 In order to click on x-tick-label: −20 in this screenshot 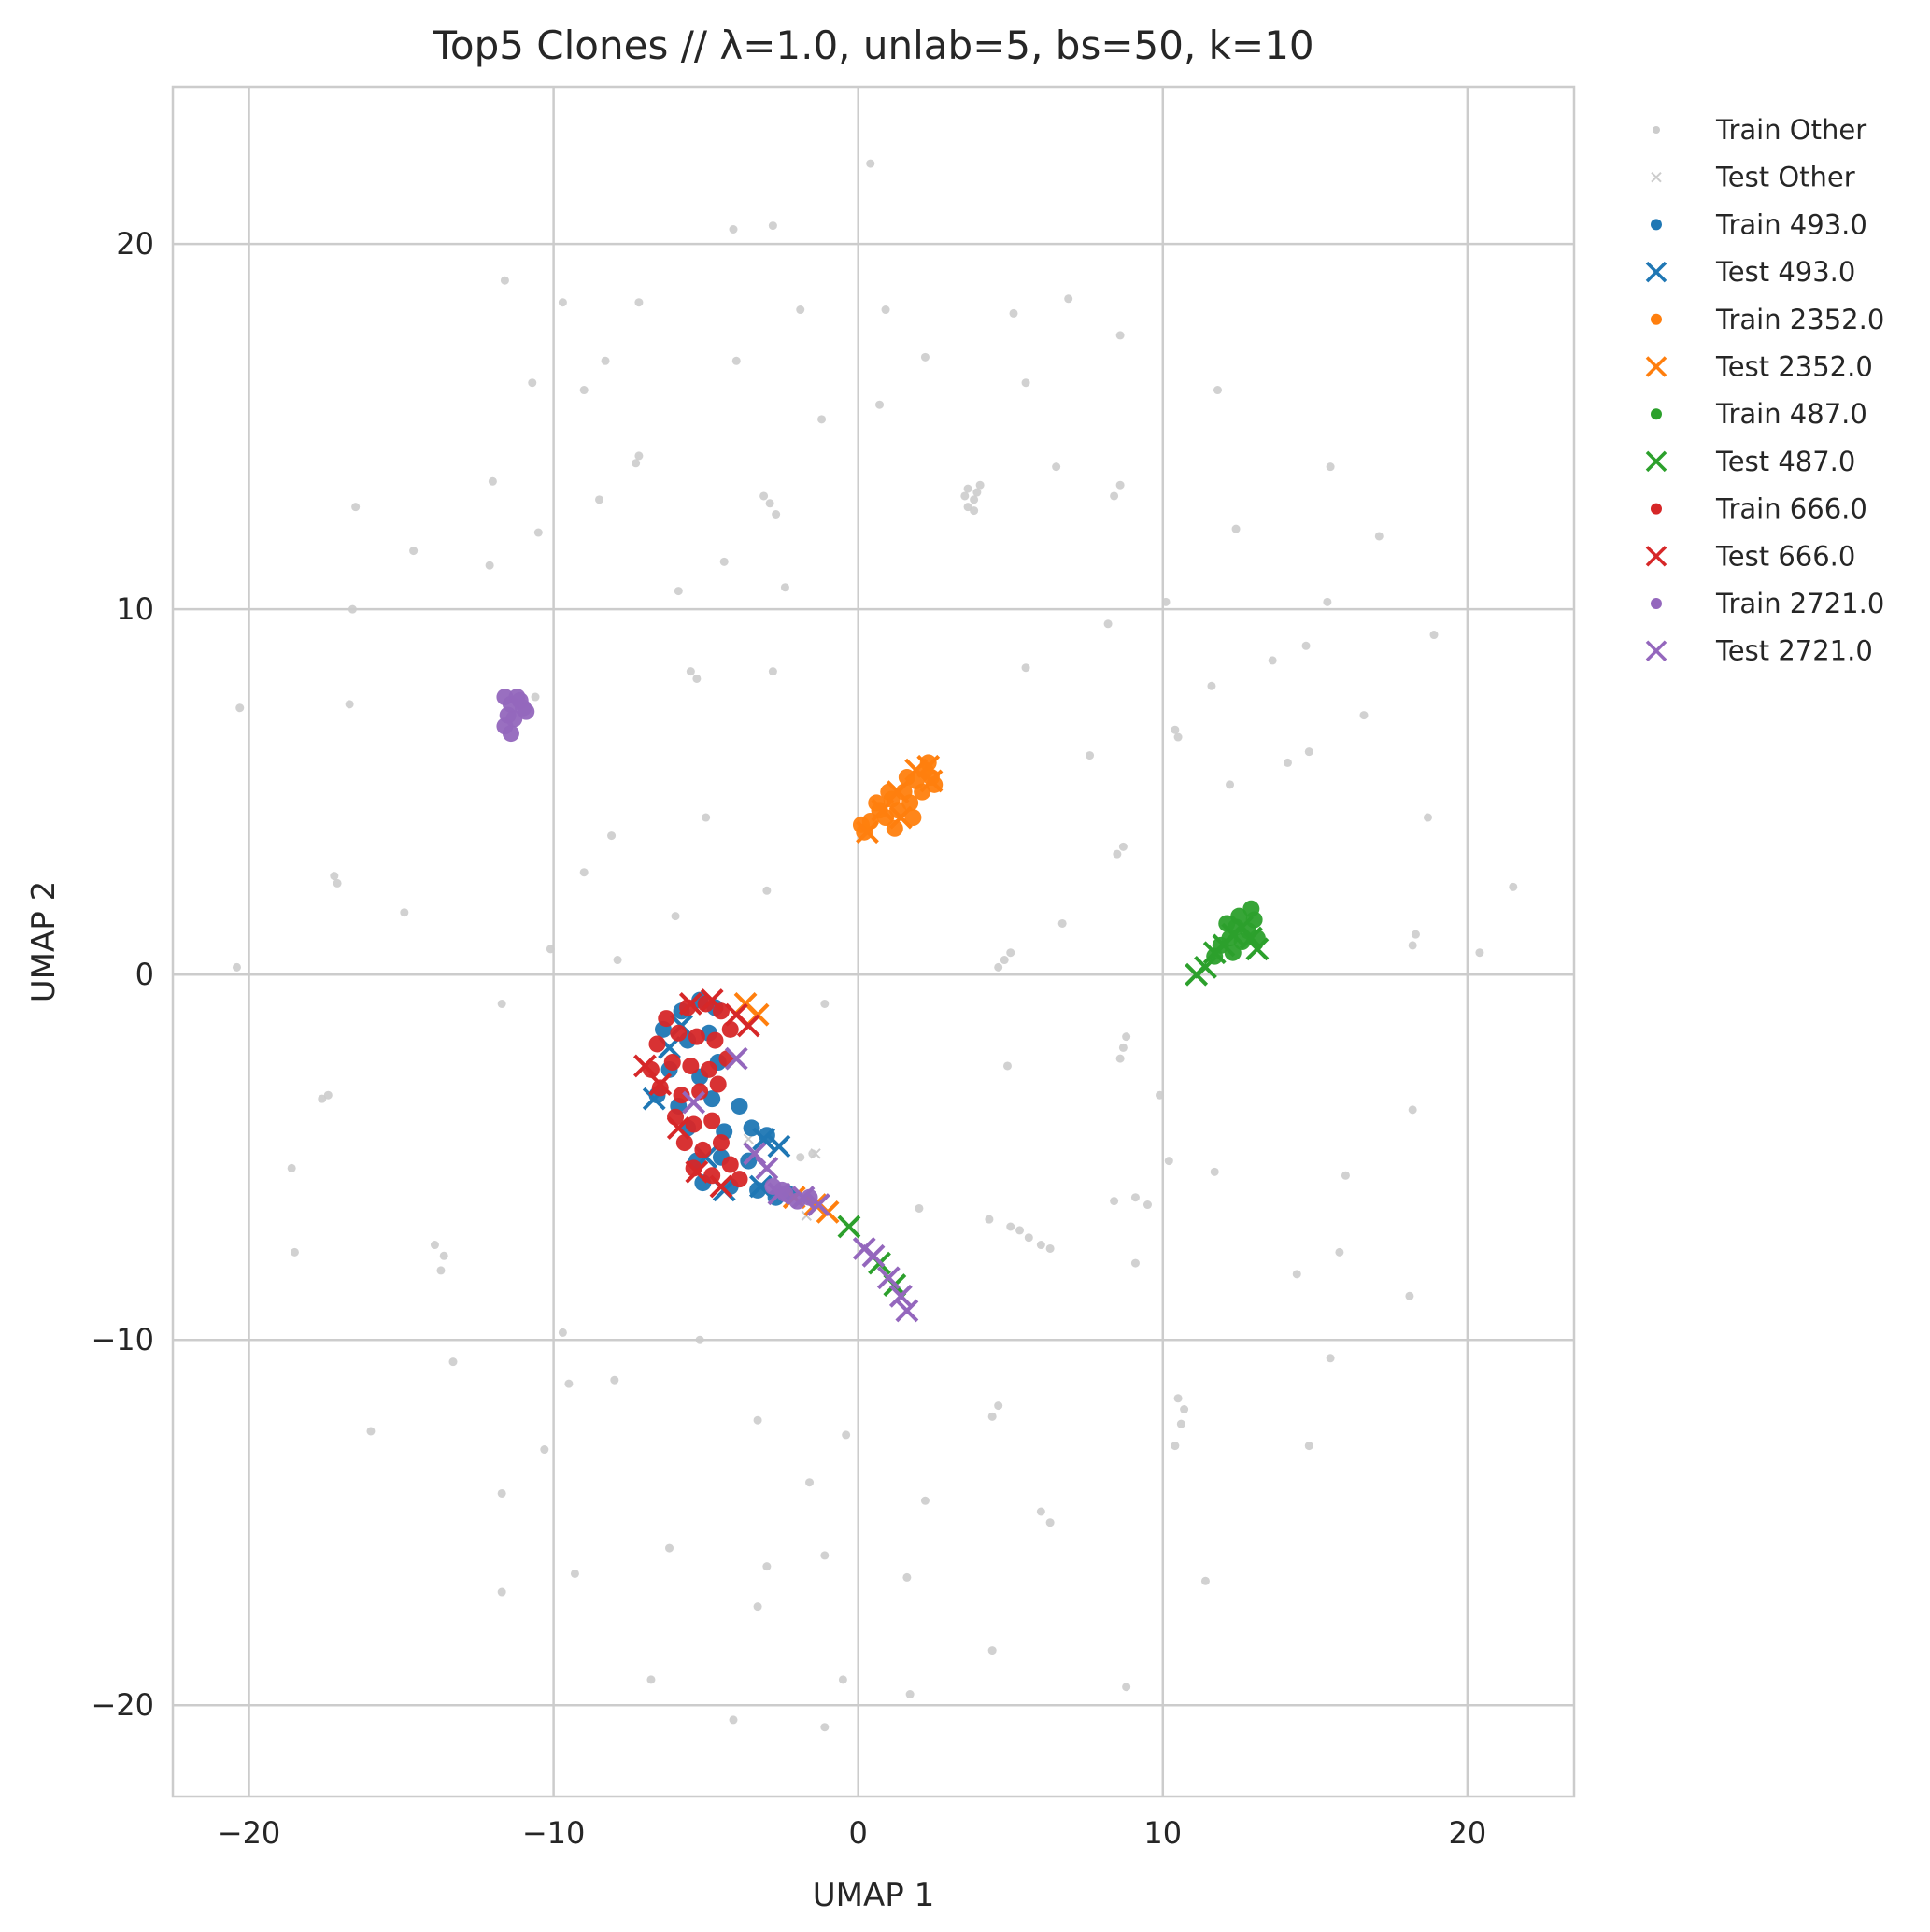, I will do `click(249, 1833)`.